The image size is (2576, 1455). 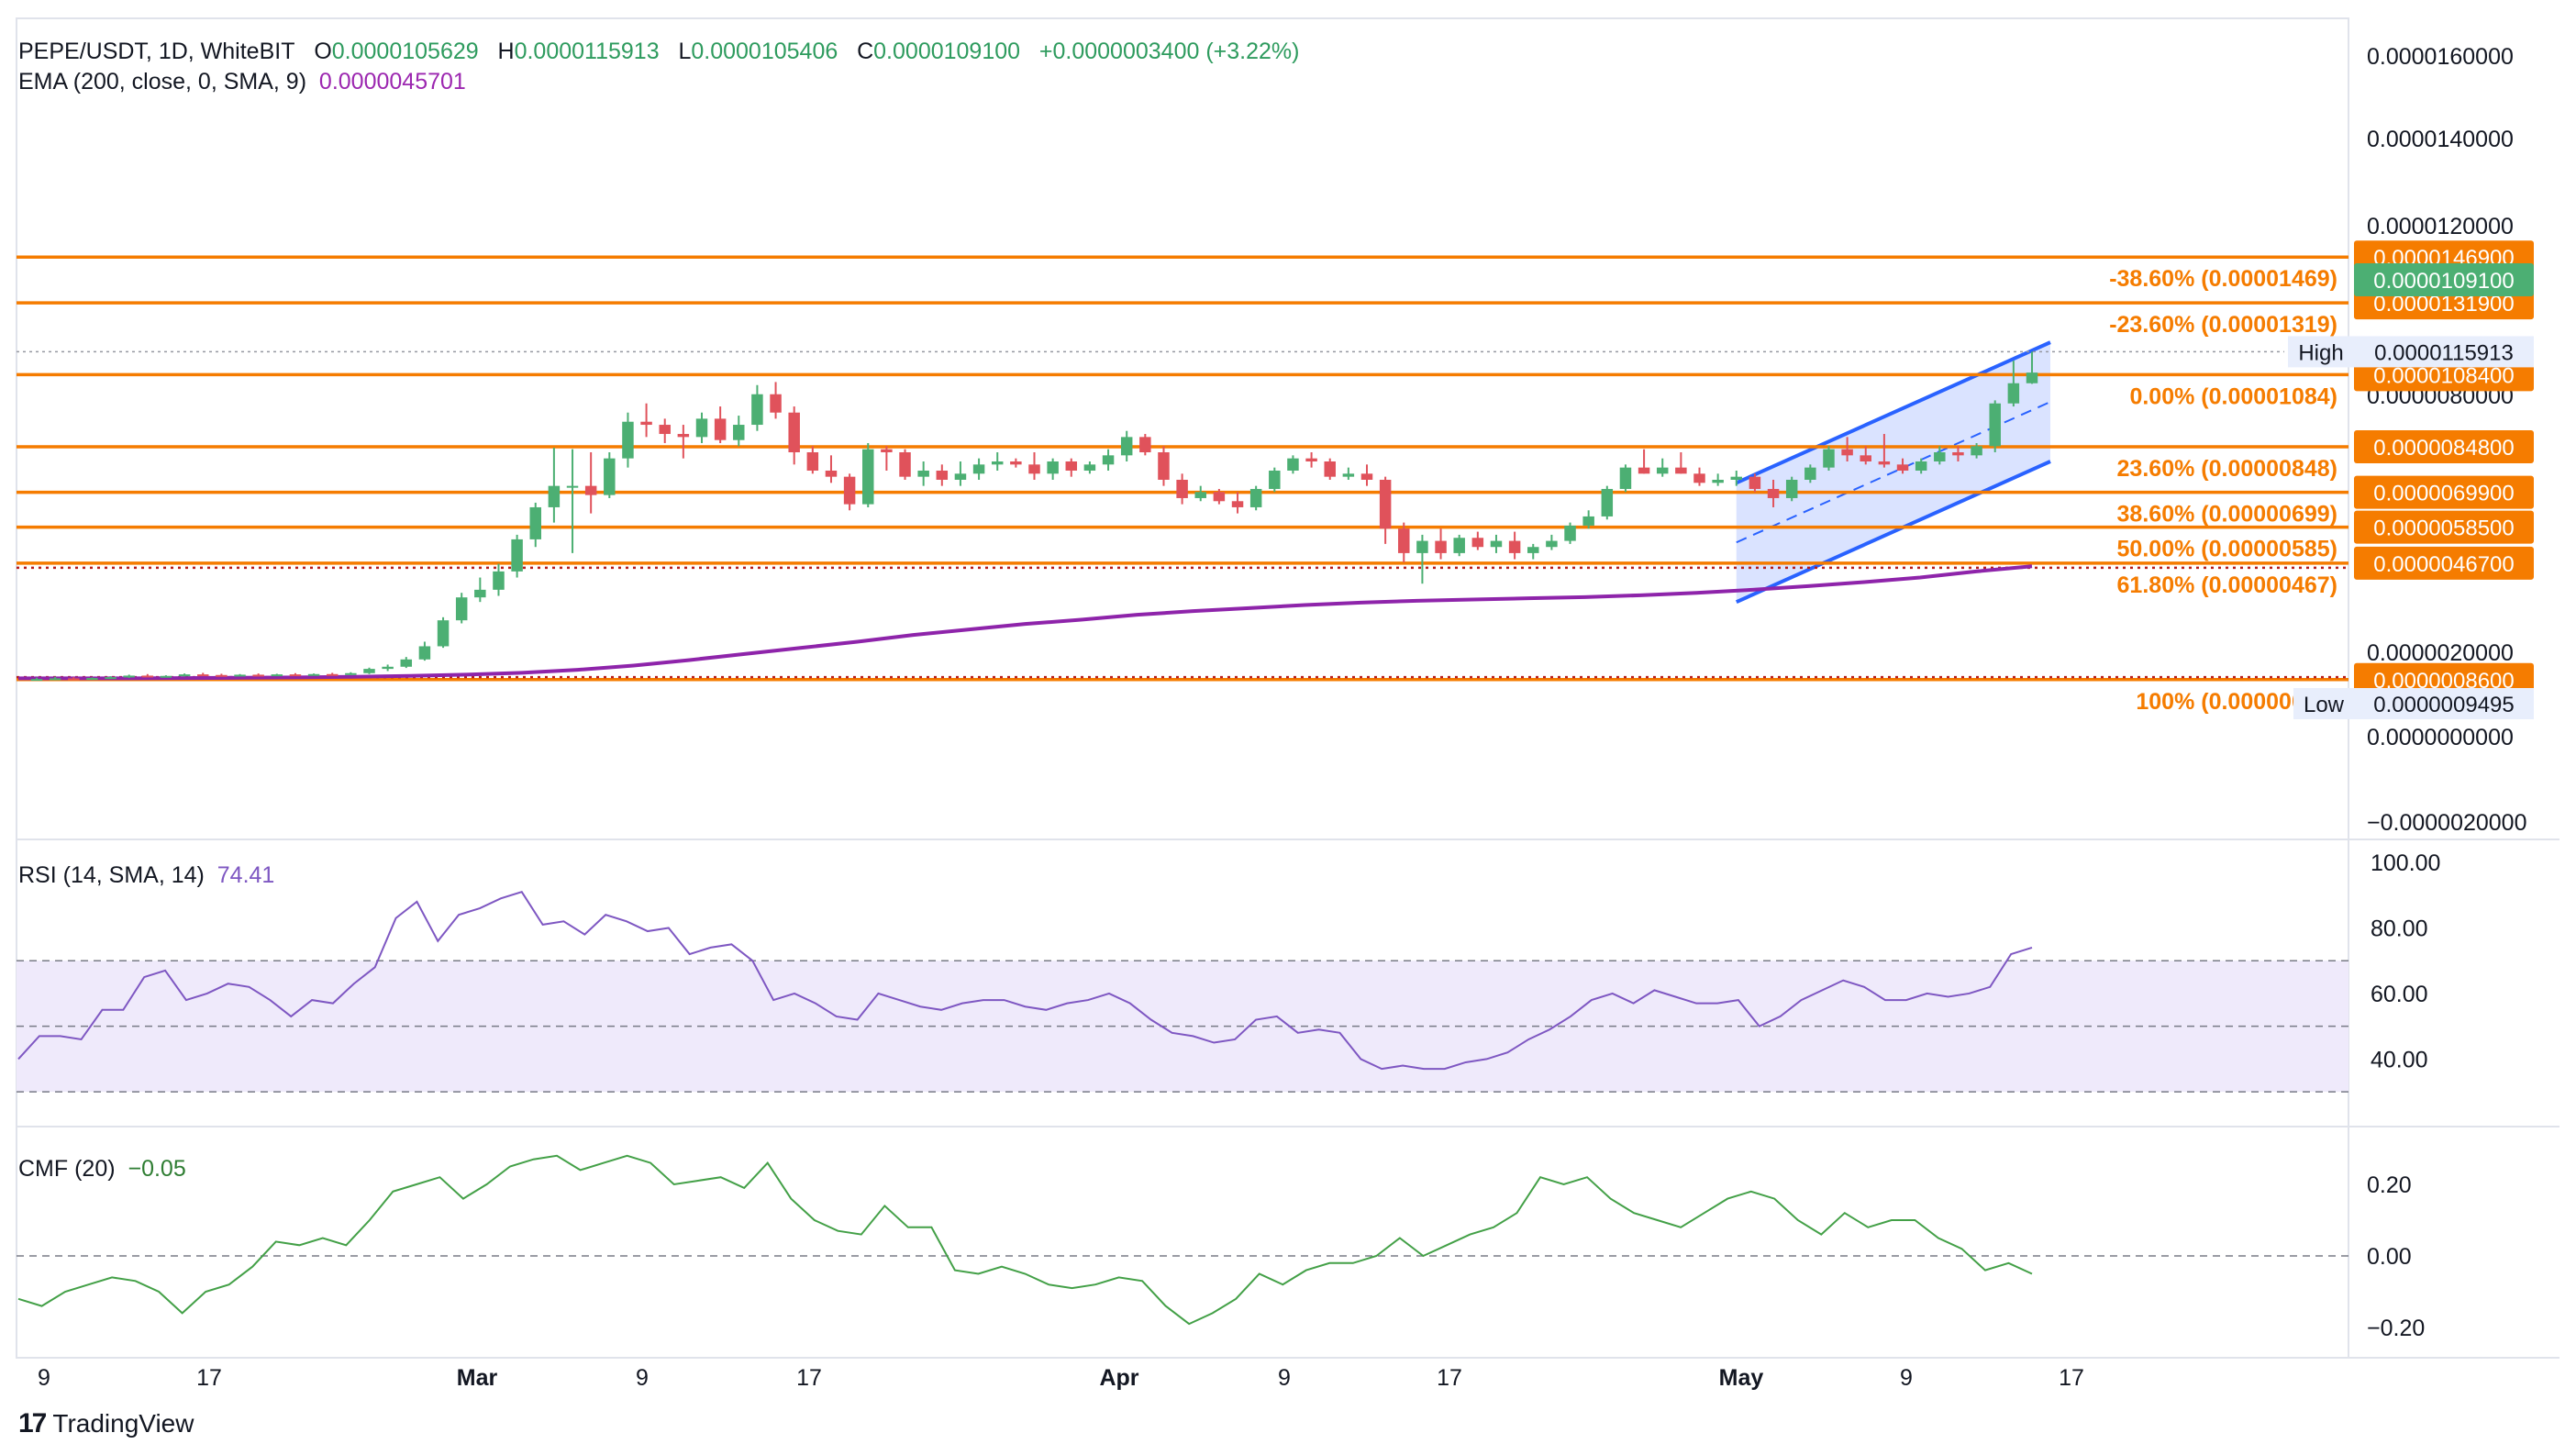 What do you see at coordinates (2444, 703) in the screenshot?
I see `low-price-tag` at bounding box center [2444, 703].